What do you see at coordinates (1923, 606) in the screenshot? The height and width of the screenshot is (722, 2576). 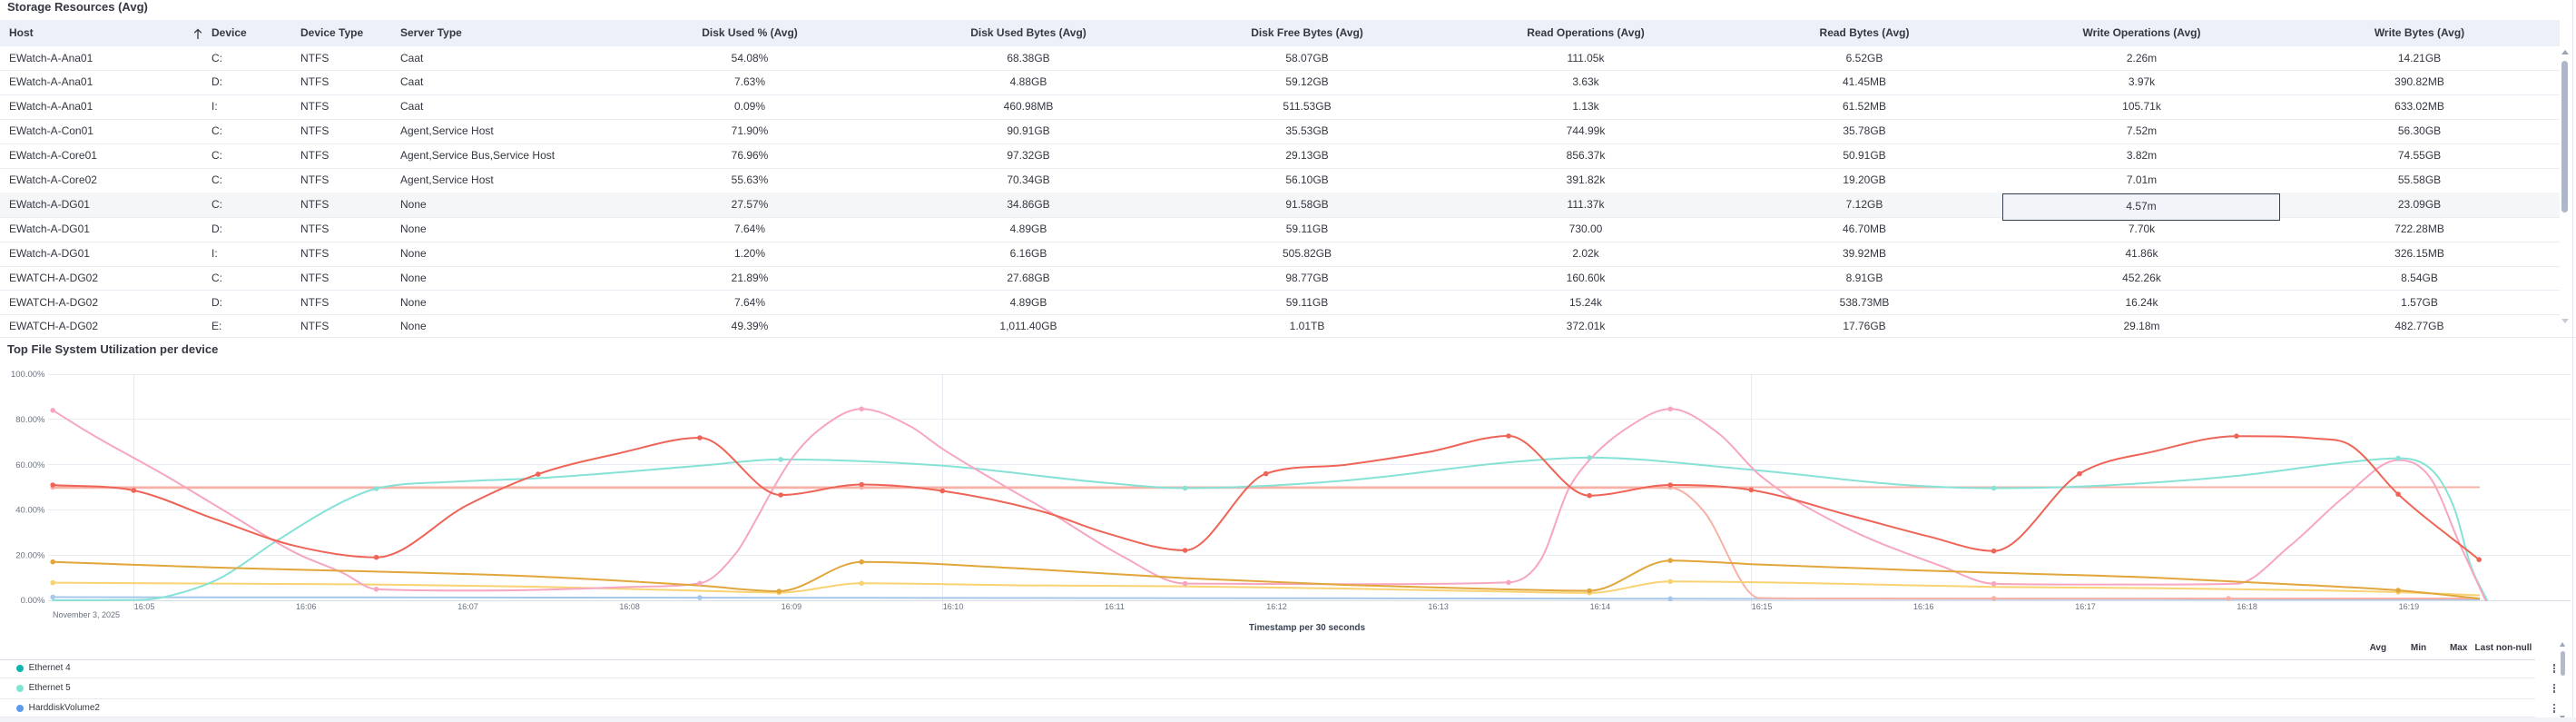 I see `svg-text: 16:16` at bounding box center [1923, 606].